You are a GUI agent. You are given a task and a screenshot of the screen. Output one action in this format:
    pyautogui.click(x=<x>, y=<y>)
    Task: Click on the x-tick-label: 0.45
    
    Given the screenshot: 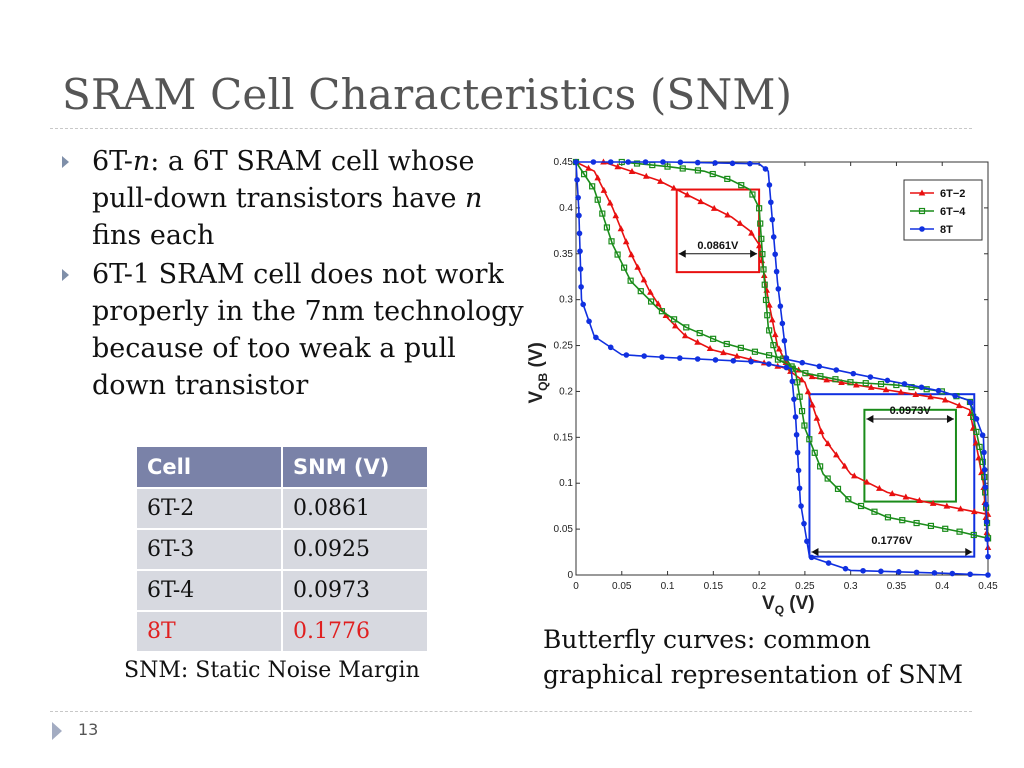 What is the action you would take?
    pyautogui.click(x=988, y=586)
    